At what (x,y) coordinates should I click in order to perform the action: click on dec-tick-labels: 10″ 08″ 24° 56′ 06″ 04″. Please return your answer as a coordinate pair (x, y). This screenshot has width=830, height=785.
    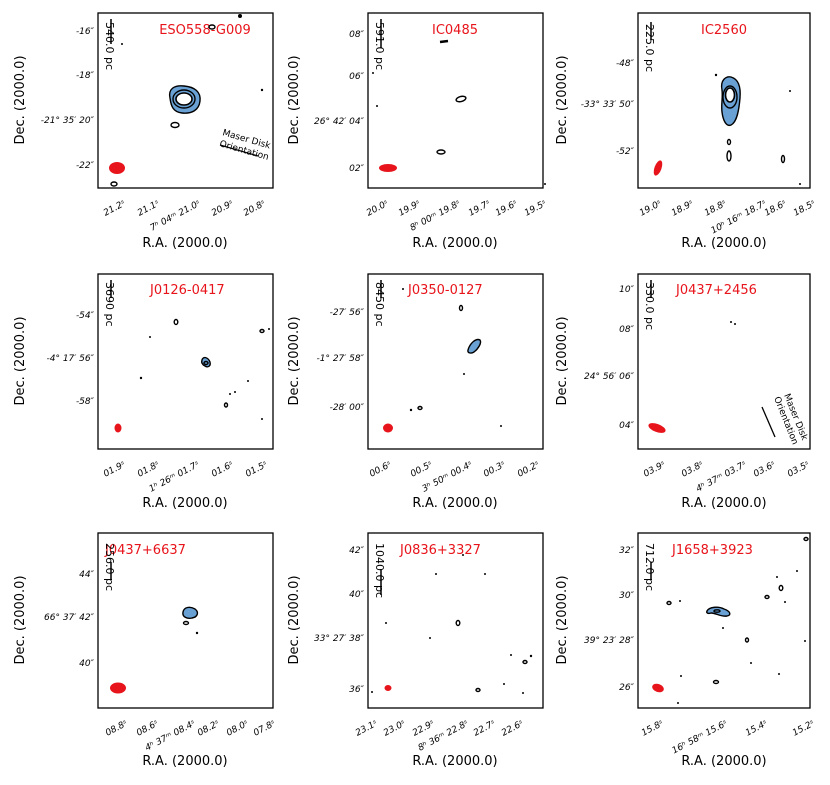
    Looking at the image, I should click on (609, 358).